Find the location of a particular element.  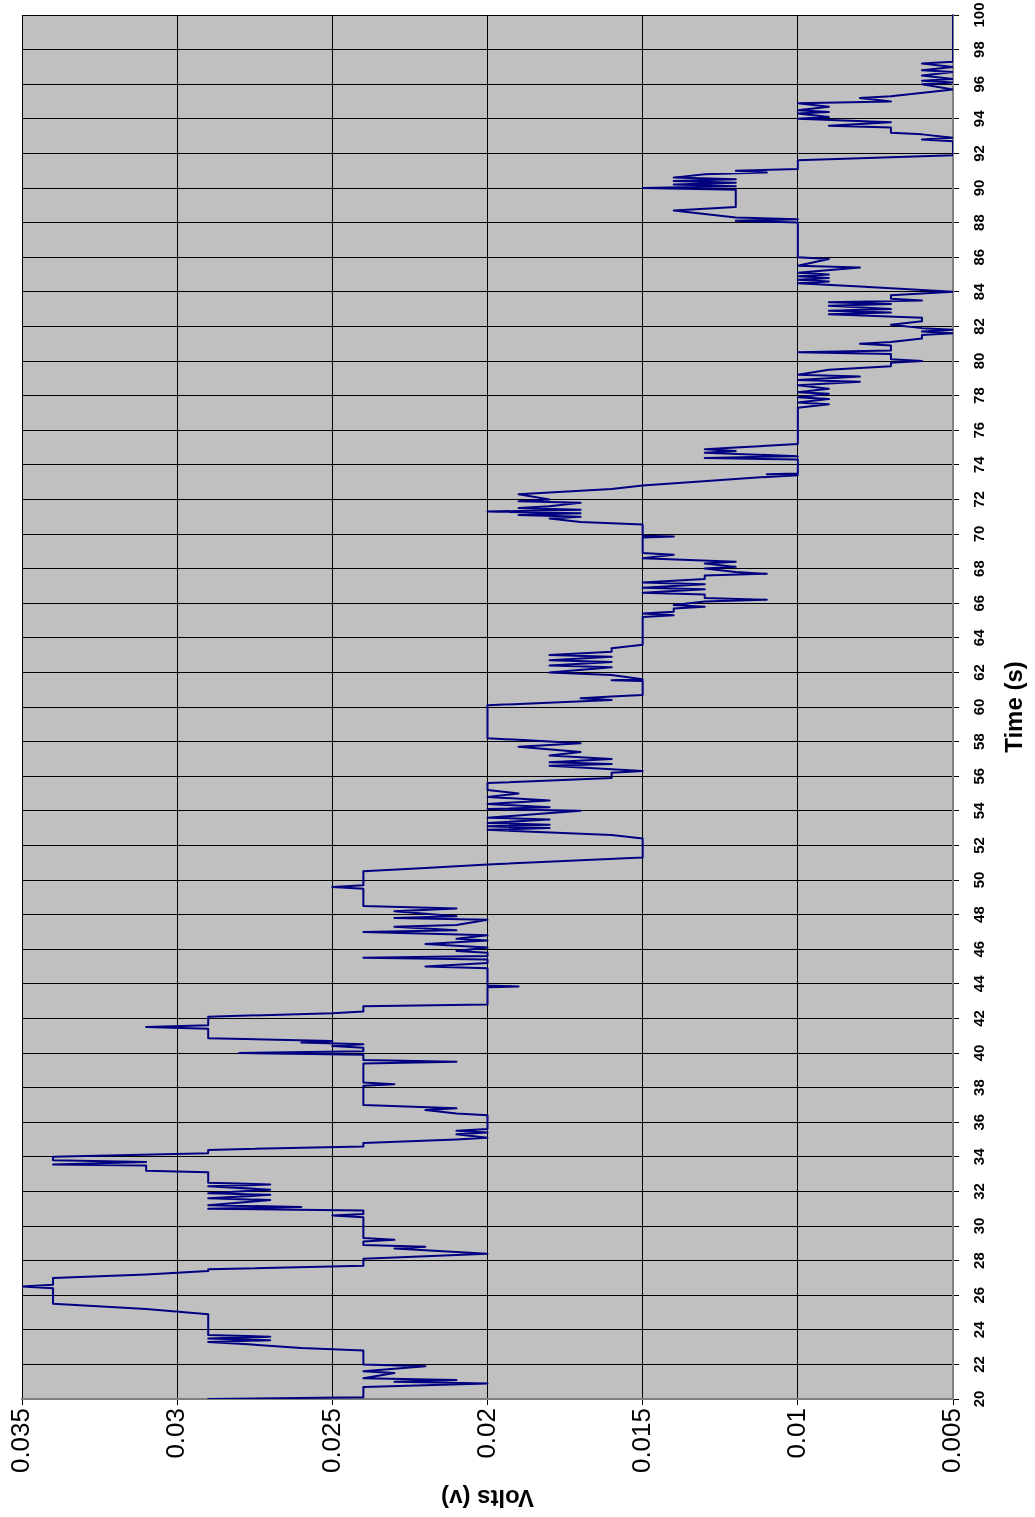

y-tick-label: 42 is located at coordinates (978, 1018).